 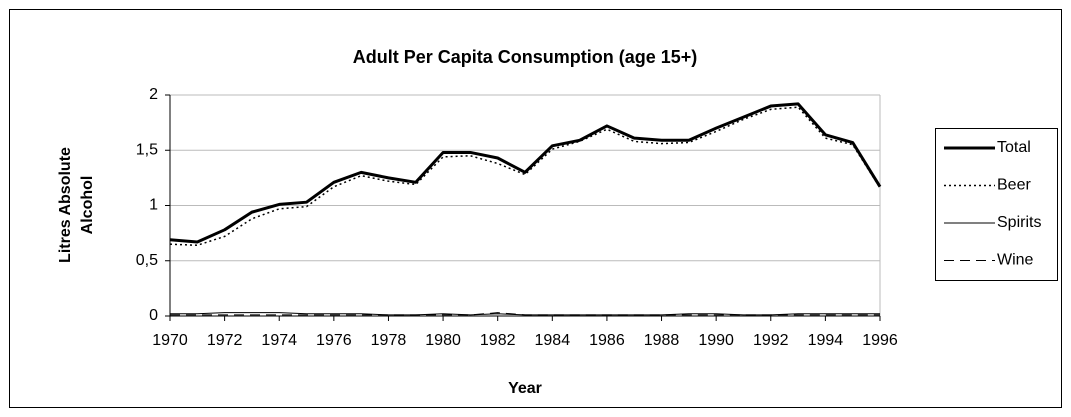 I want to click on x-tick-label: 1990, so click(x=716, y=340).